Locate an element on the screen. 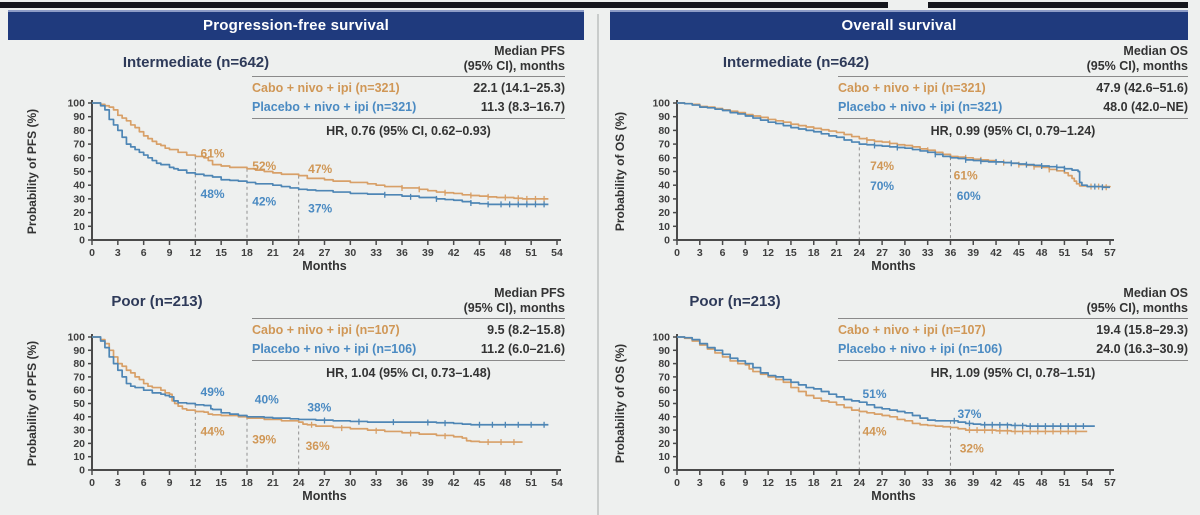 The height and width of the screenshot is (515, 1200). stats-table-header: Median OS (95% CI), months is located at coordinates (1013, 301).